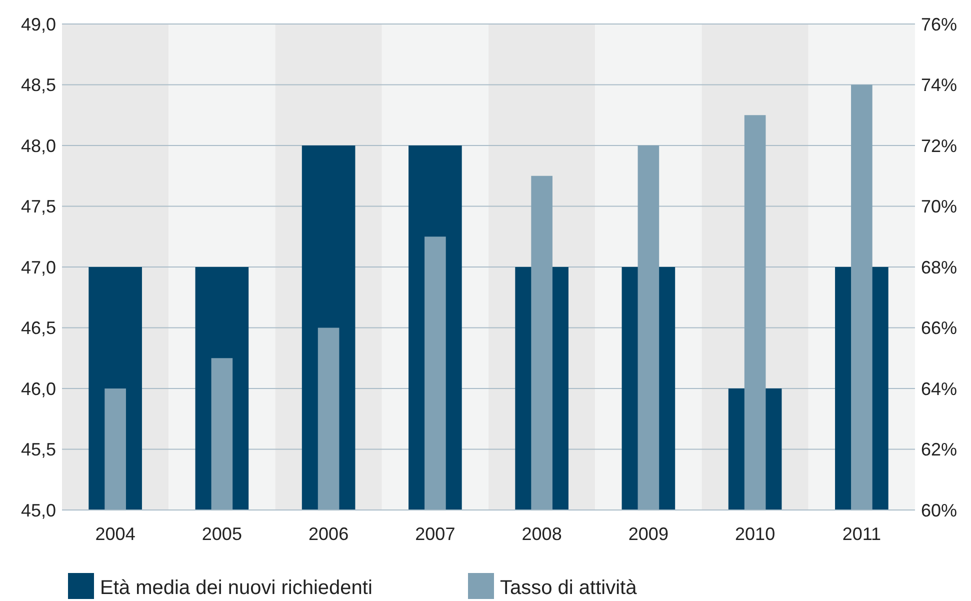  What do you see at coordinates (648, 534) in the screenshot?
I see `x-tick-label: 2009` at bounding box center [648, 534].